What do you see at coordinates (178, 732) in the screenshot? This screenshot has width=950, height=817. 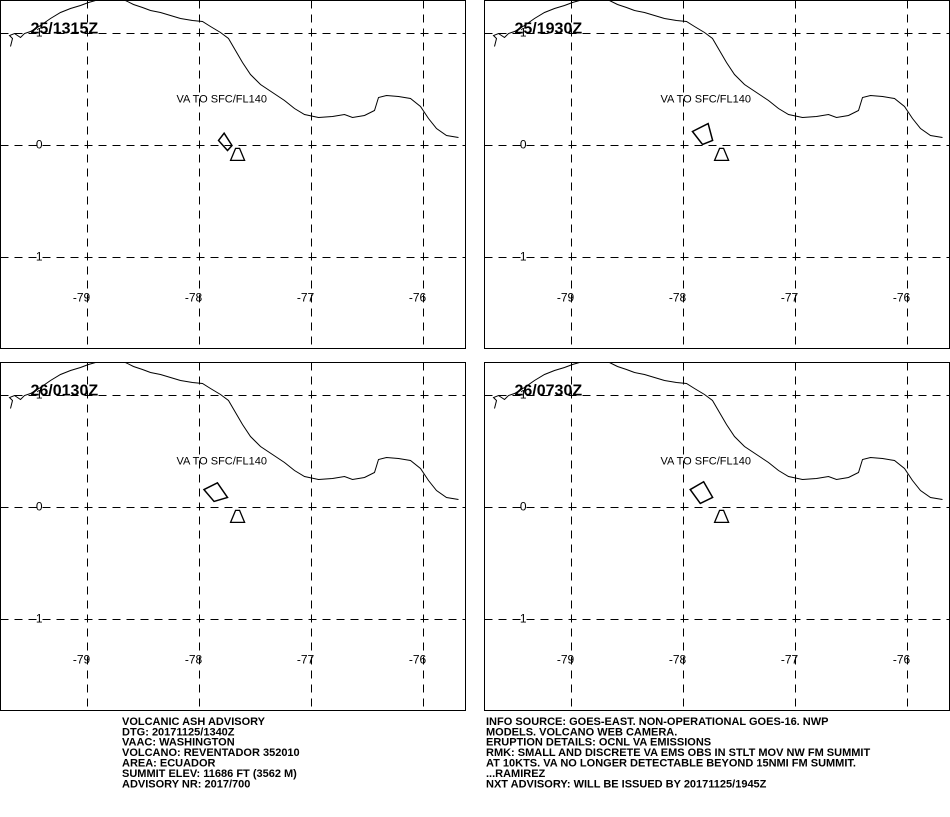 I see `advisory-line: DTG: 20171125/1340Z` at bounding box center [178, 732].